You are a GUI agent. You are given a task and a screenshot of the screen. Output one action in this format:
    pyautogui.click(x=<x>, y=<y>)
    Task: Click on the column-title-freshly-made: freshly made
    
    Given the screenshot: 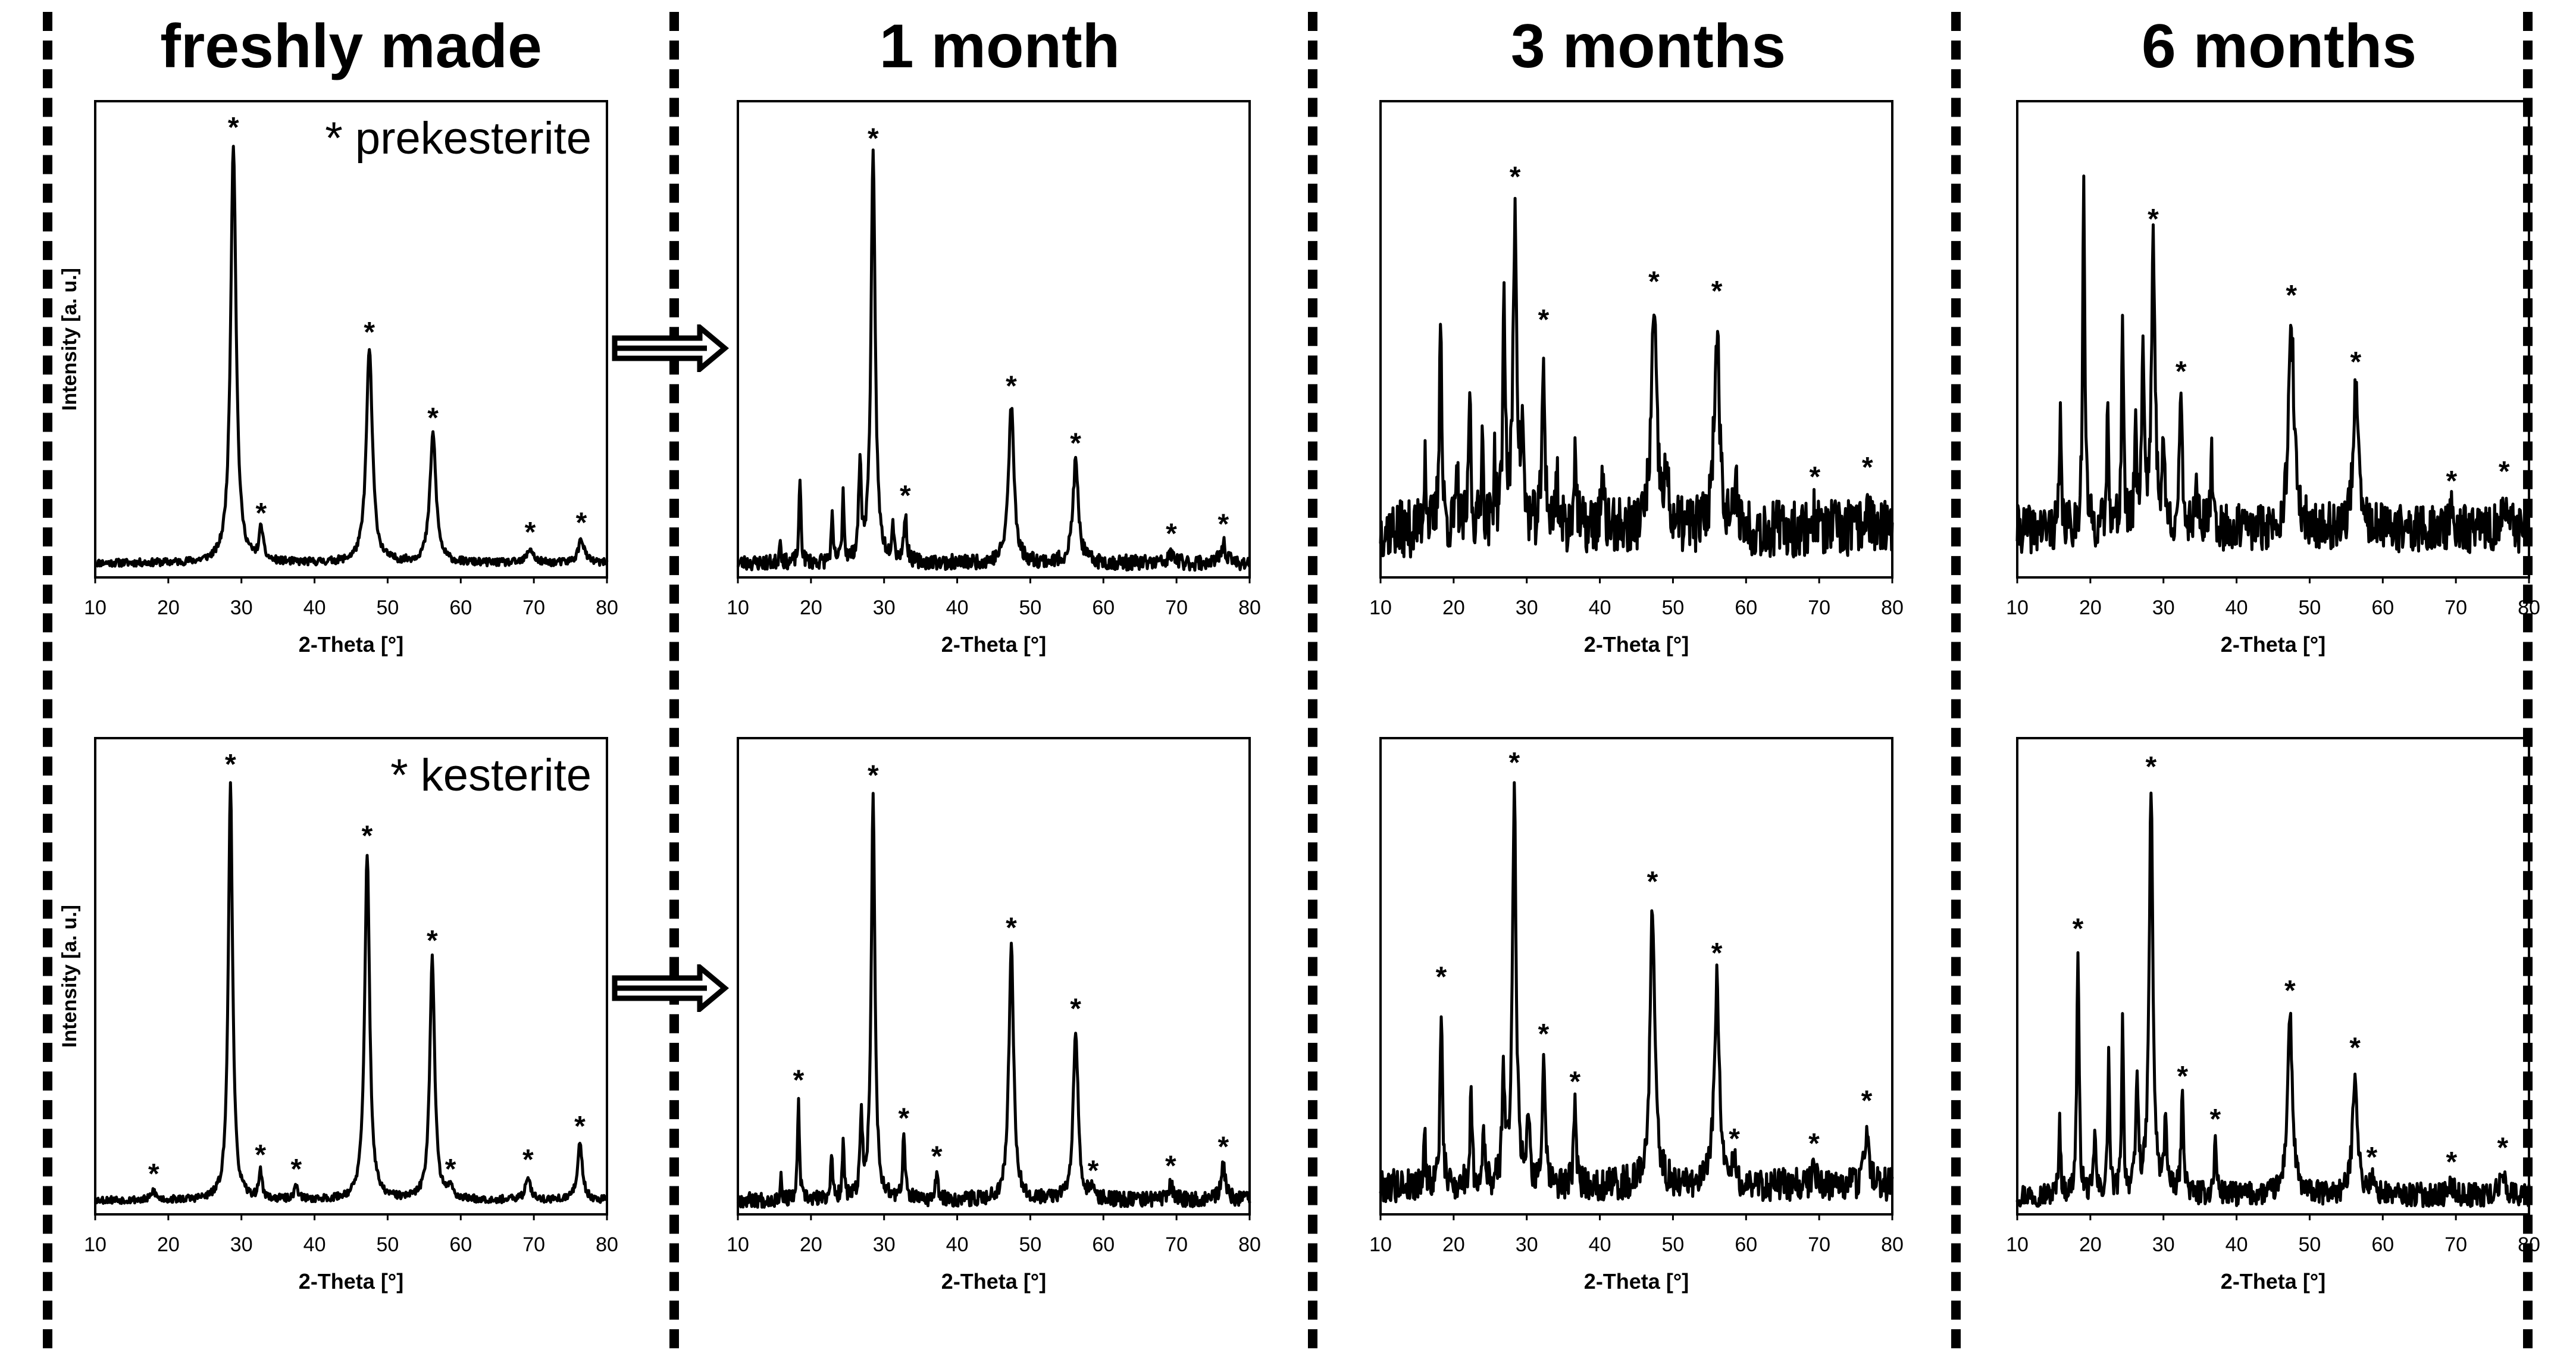 What is the action you would take?
    pyautogui.click(x=351, y=46)
    